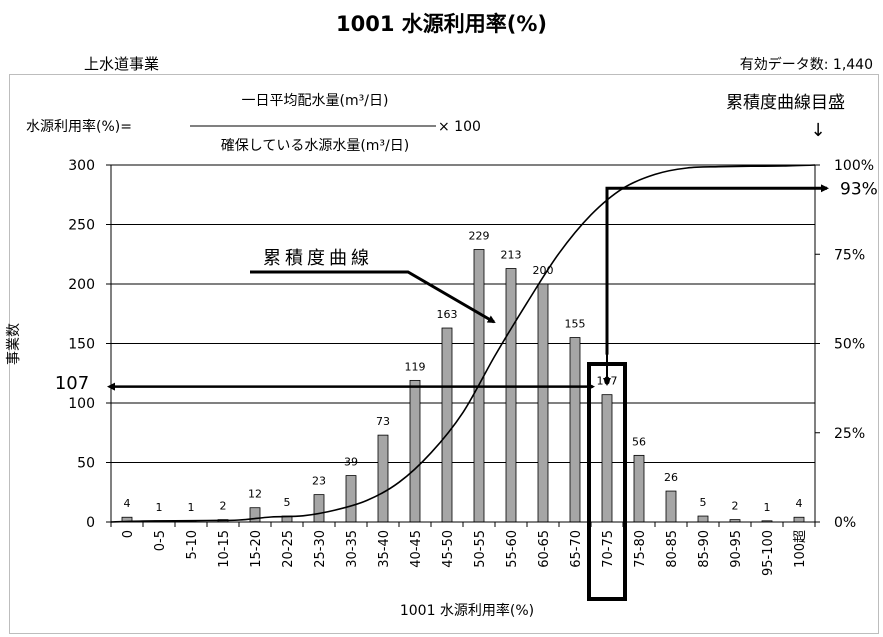 This screenshot has height=637, width=883. What do you see at coordinates (671, 477) in the screenshot?
I see `bar-label: 26` at bounding box center [671, 477].